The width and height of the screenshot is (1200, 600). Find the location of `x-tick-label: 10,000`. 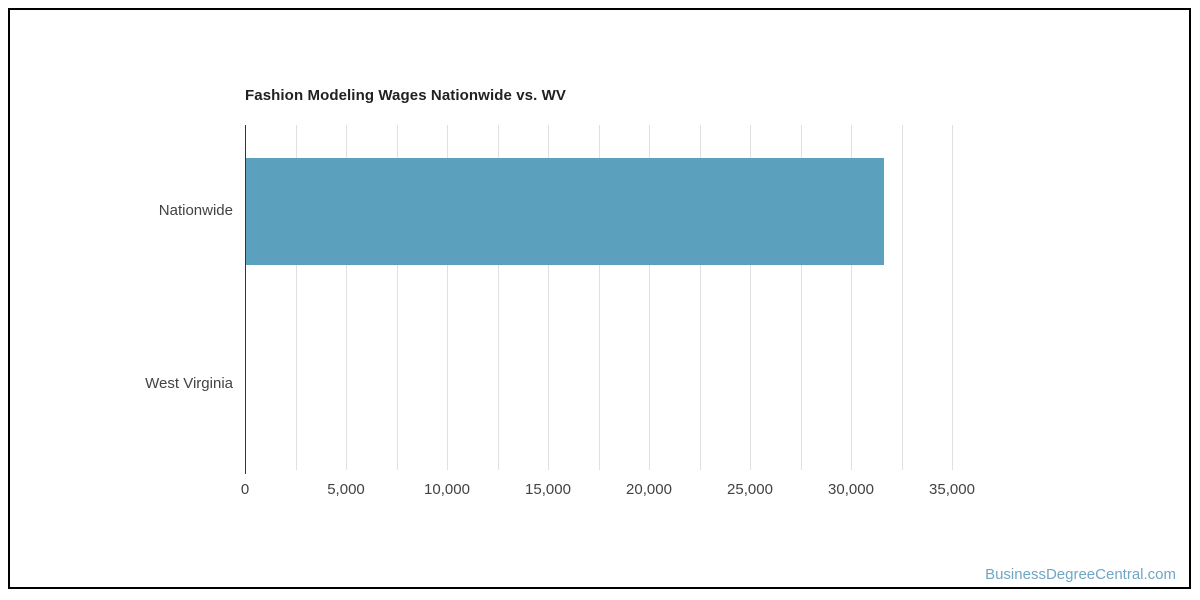

x-tick-label: 10,000 is located at coordinates (447, 489).